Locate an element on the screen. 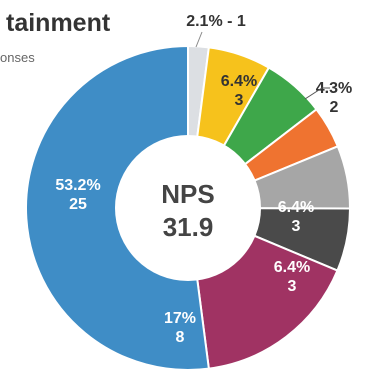 The height and width of the screenshot is (374, 387). chart-subtitle: onses is located at coordinates (17, 57).